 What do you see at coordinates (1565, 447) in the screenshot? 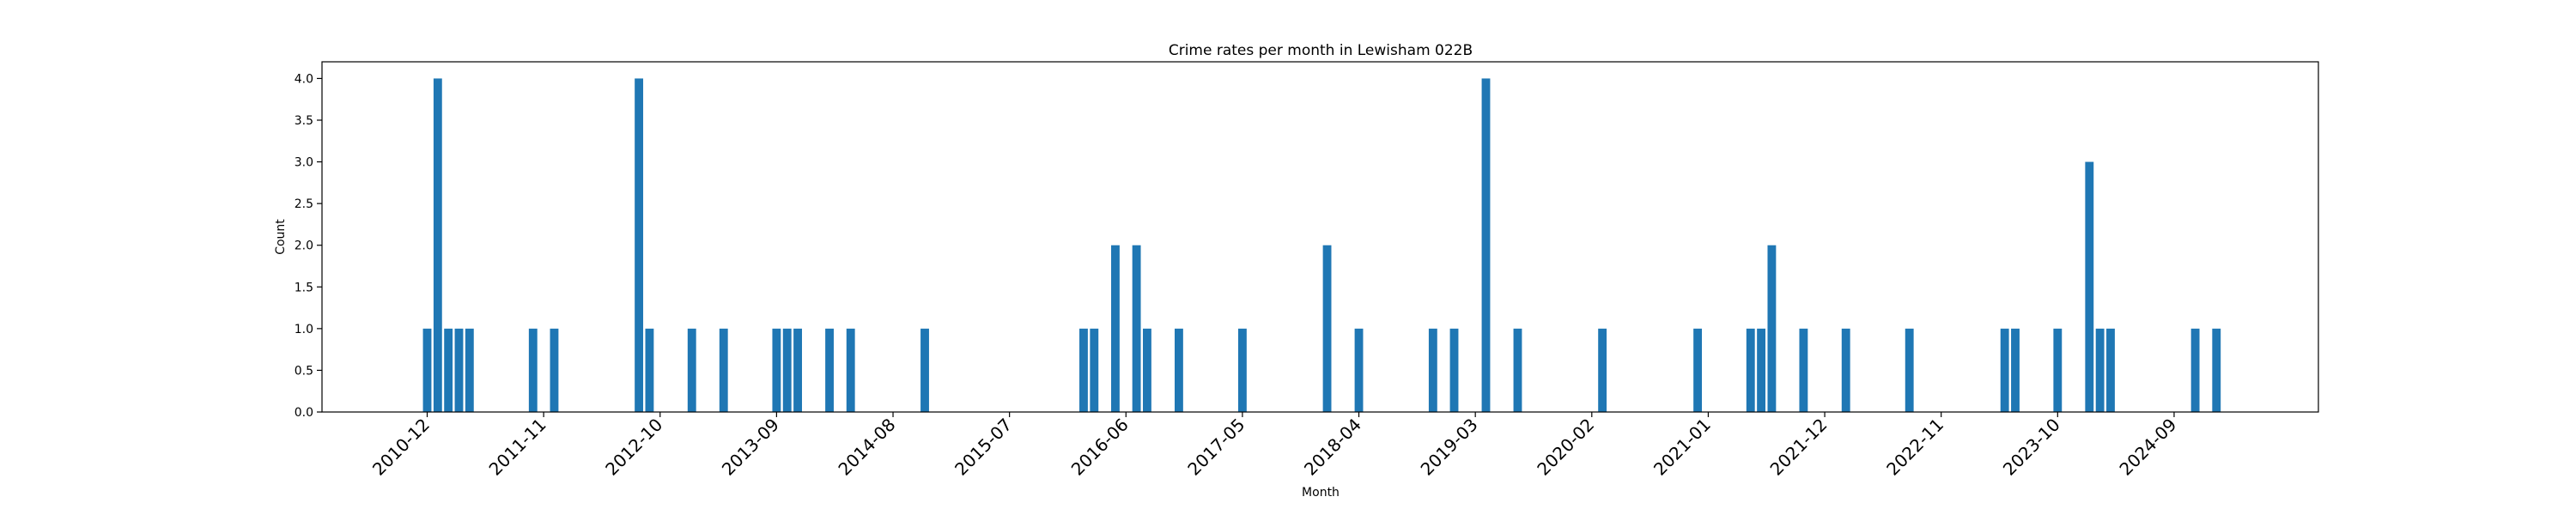
I see `x-tick-label: 2020-02` at bounding box center [1565, 447].